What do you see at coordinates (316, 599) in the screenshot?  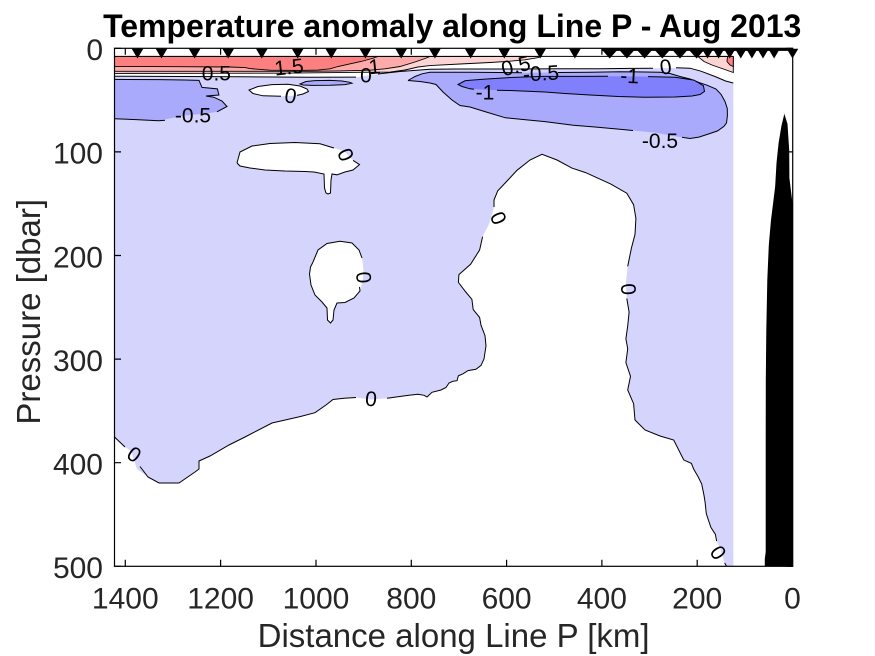 I see `svg-text: 1000` at bounding box center [316, 599].